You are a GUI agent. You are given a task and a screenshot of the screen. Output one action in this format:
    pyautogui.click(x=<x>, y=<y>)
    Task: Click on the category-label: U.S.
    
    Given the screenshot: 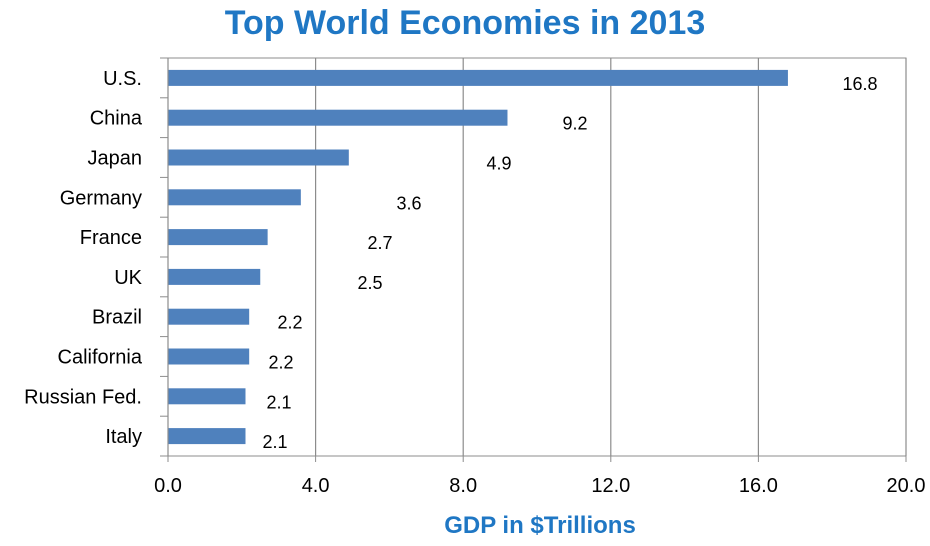 What is the action you would take?
    pyautogui.click(x=122, y=79)
    